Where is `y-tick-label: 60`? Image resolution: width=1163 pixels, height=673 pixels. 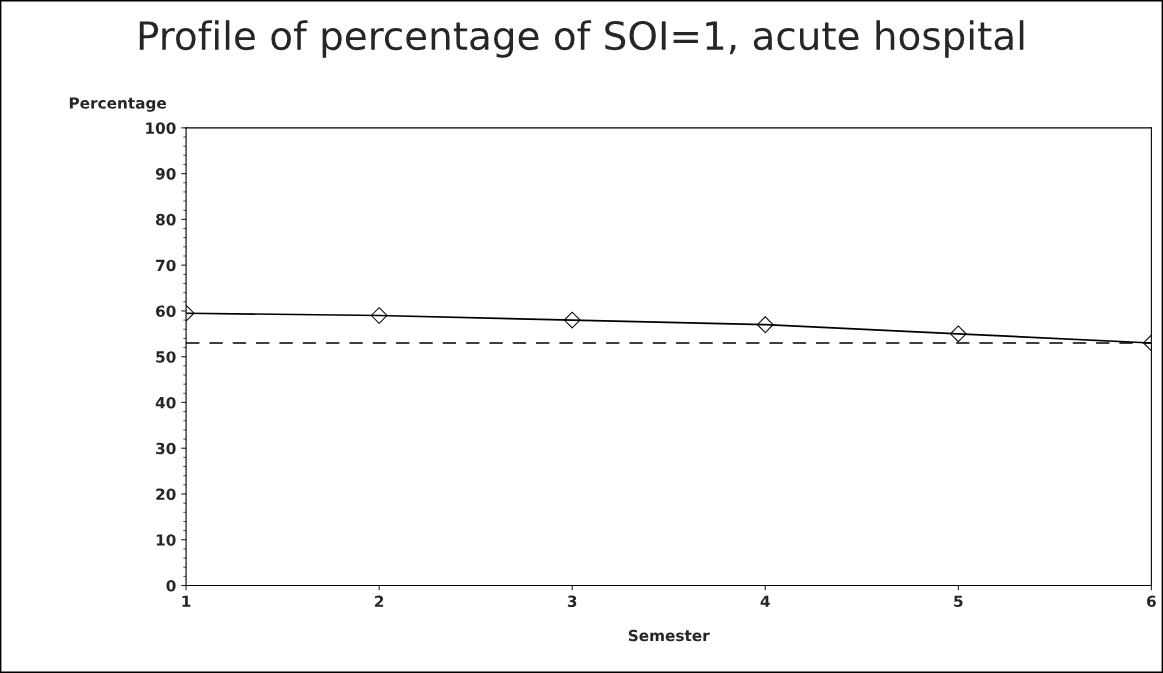
y-tick-label: 60 is located at coordinates (166, 311).